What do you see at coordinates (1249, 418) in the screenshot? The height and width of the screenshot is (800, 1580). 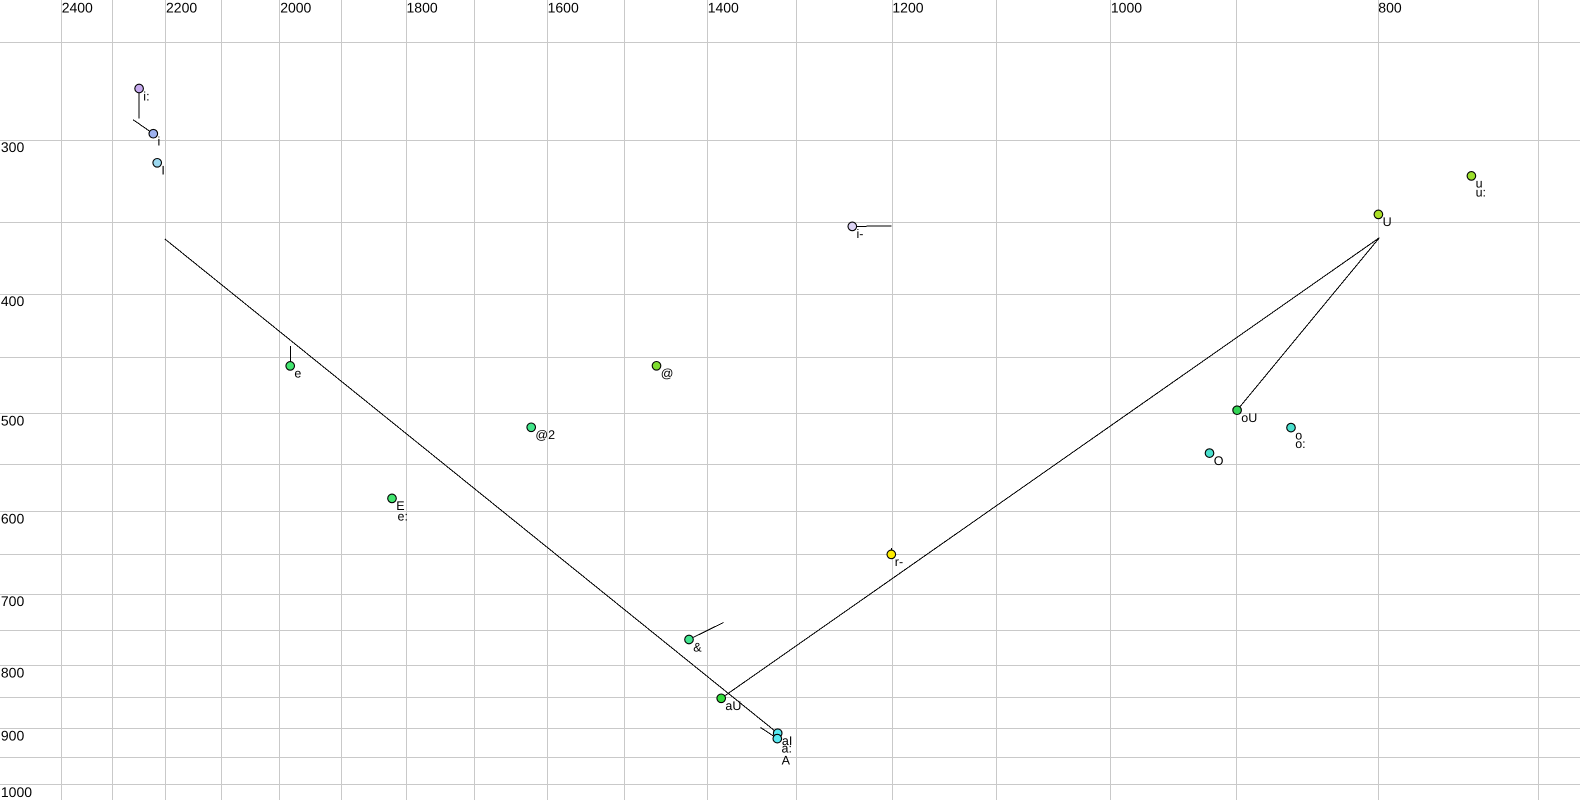 I see `svg-text: oU` at bounding box center [1249, 418].